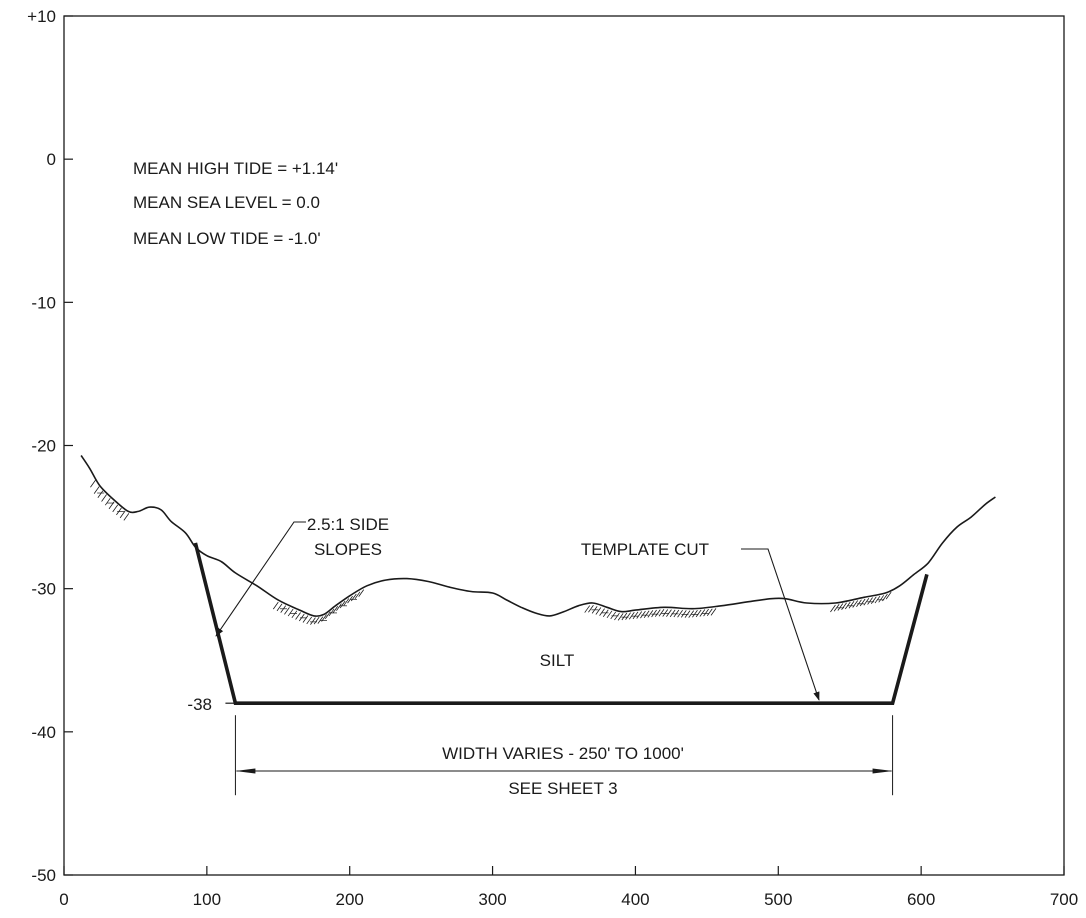 Image resolution: width=1086 pixels, height=918 pixels. What do you see at coordinates (43, 589) in the screenshot?
I see `y-tick-label: -30` at bounding box center [43, 589].